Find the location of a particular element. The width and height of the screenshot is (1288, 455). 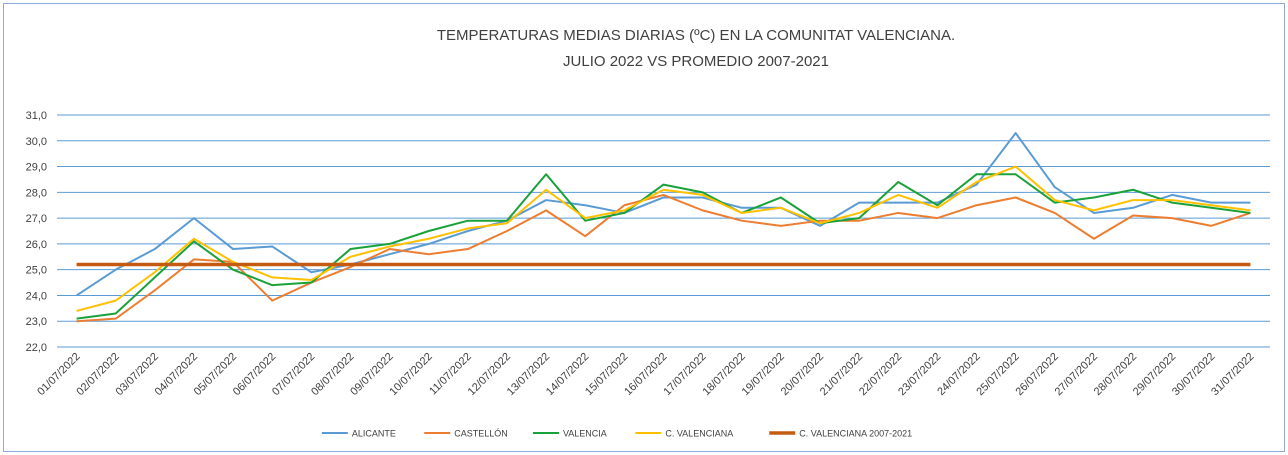

y-tick-label: 25,0 is located at coordinates (36, 271).